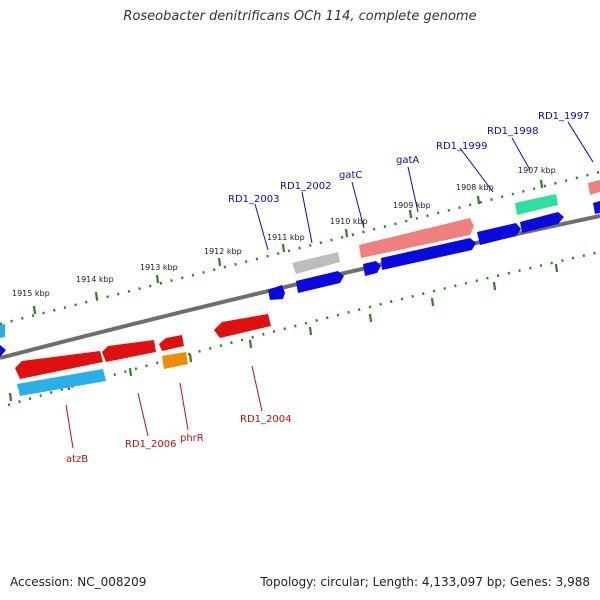 This screenshot has height=600, width=600. I want to click on gene-rd1-2004, so click(242, 326).